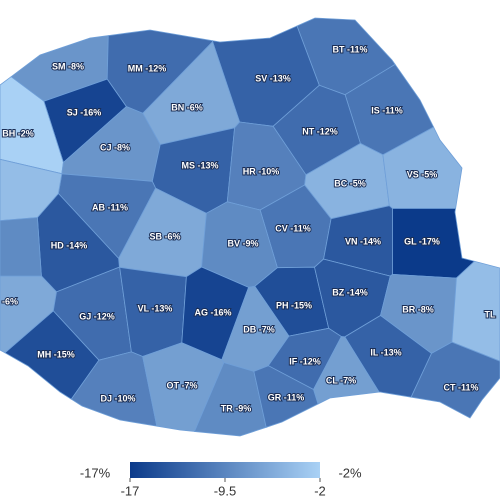 This screenshot has width=500, height=500. Describe the element at coordinates (305, 361) in the screenshot. I see `region-label: IF -12%` at that location.